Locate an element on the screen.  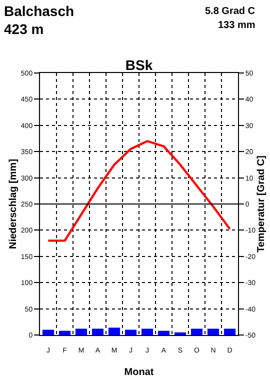
y2-axis-title: Temperatur [Grad C] is located at coordinates (262, 204).